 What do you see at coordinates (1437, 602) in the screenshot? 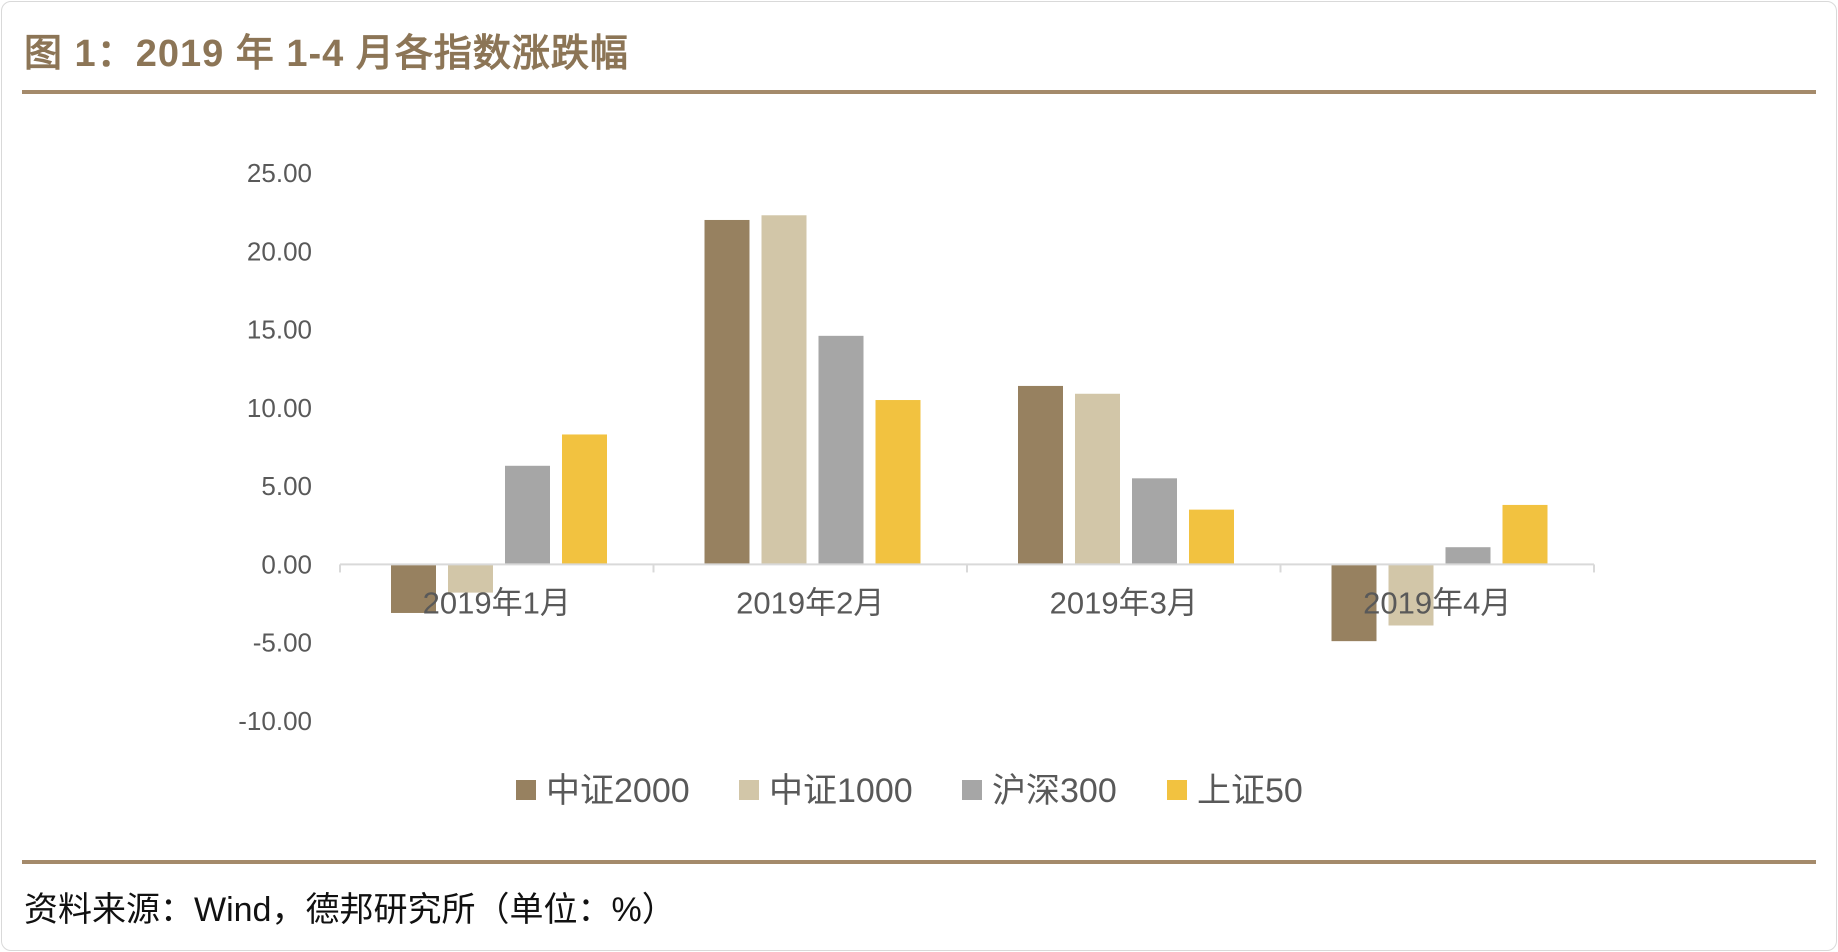
I see `x-tick-label: 2019年4月` at bounding box center [1437, 602].